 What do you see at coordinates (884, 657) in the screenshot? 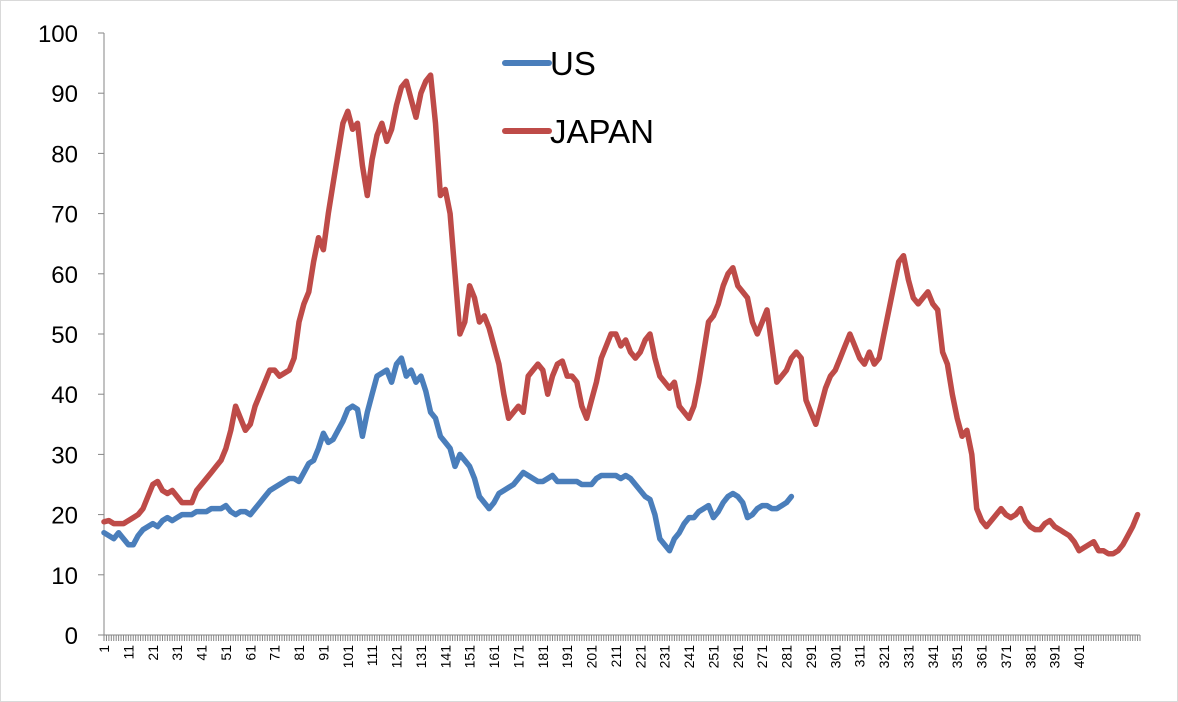
I see `x-tick-label: 321` at bounding box center [884, 657].